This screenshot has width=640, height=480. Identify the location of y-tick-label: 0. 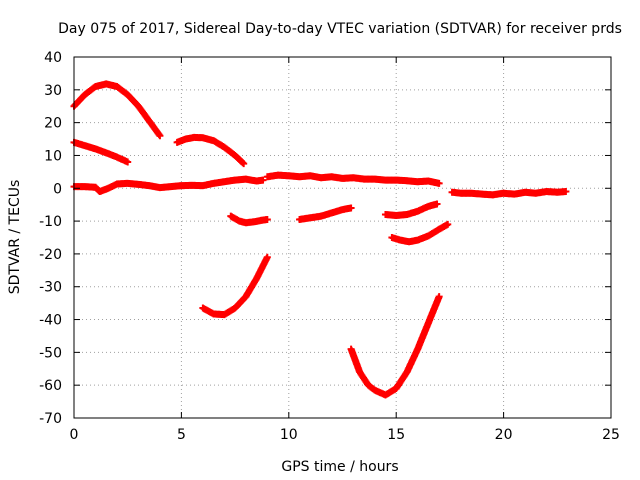
(57, 189).